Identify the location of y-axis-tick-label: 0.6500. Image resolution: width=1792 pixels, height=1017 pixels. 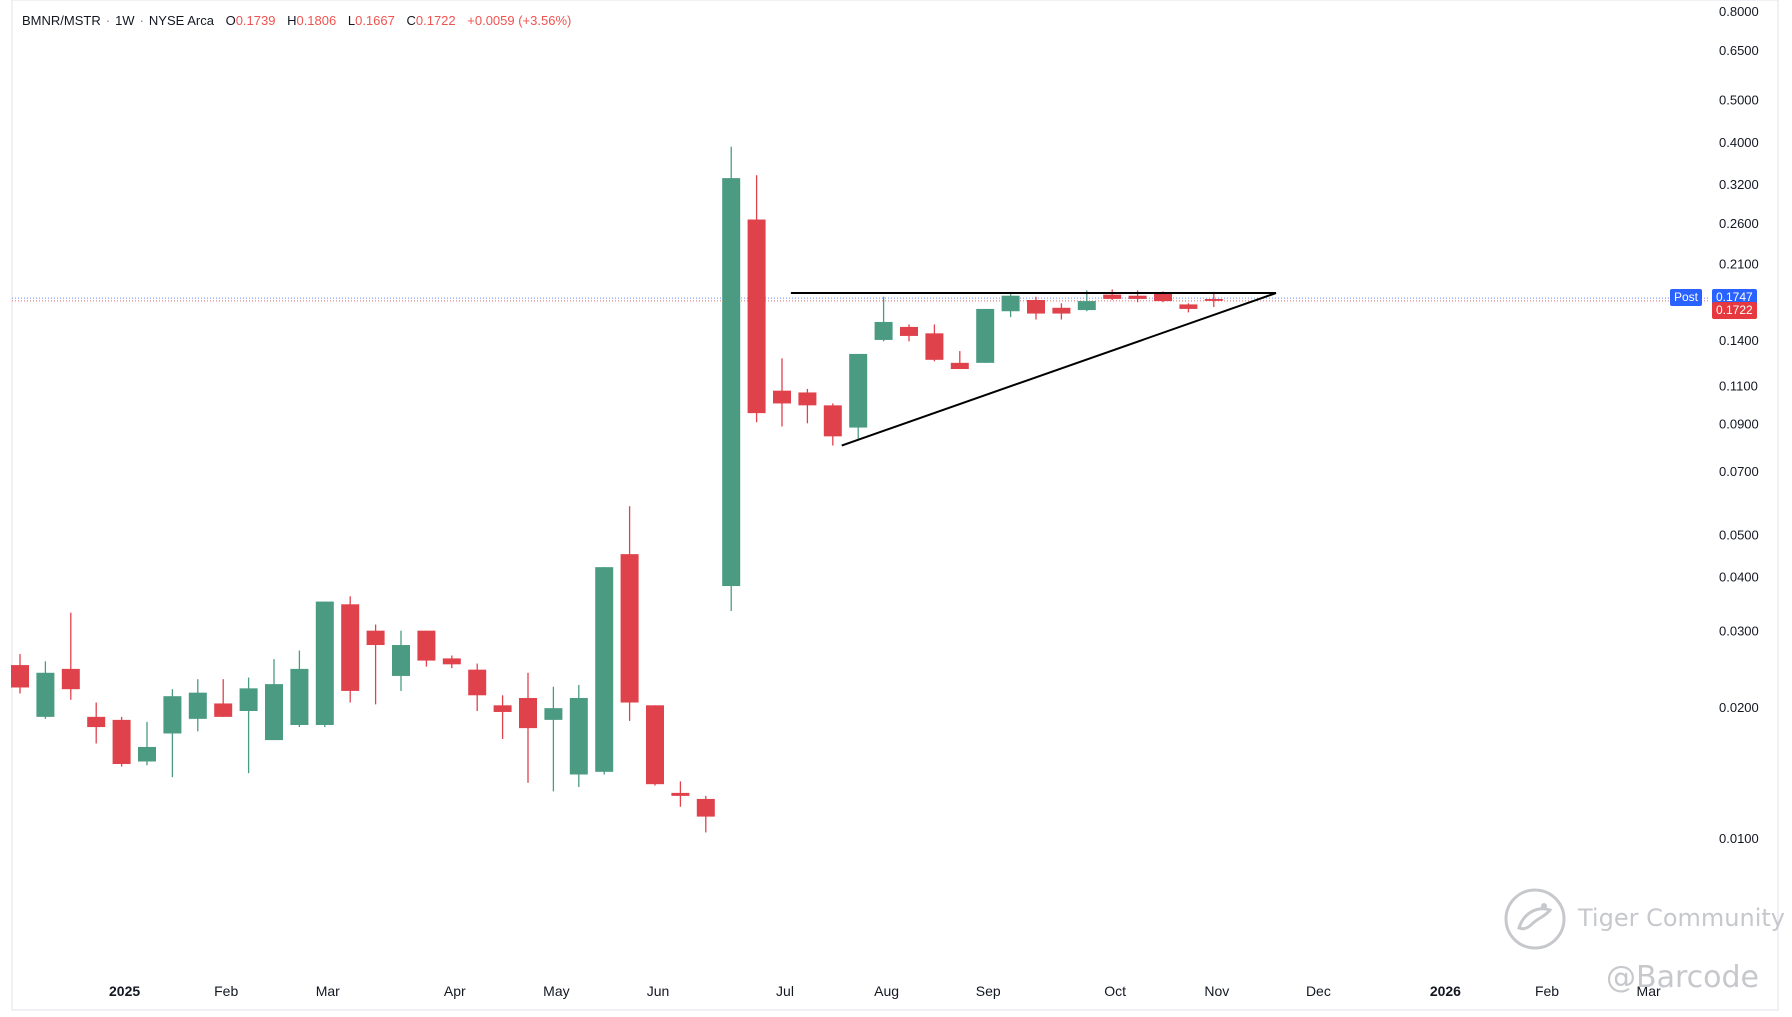
(1739, 50).